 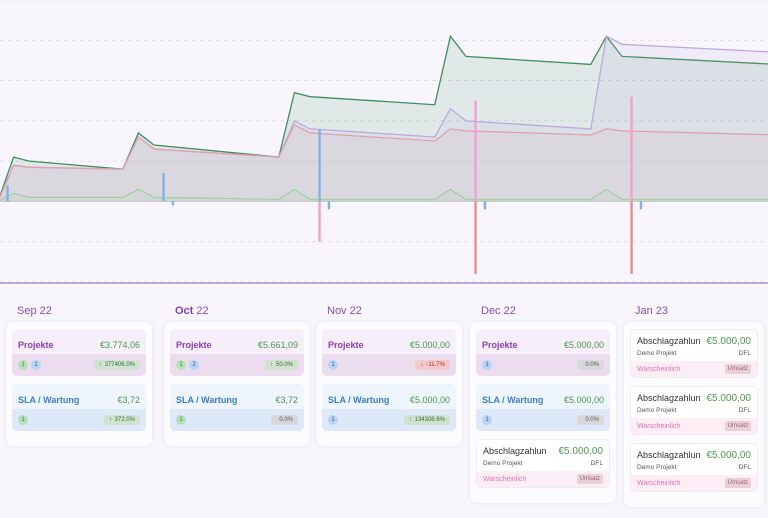 What do you see at coordinates (237, 407) in the screenshot?
I see `sla-category: SLA / Wartung €3,72 1 0.0%` at bounding box center [237, 407].